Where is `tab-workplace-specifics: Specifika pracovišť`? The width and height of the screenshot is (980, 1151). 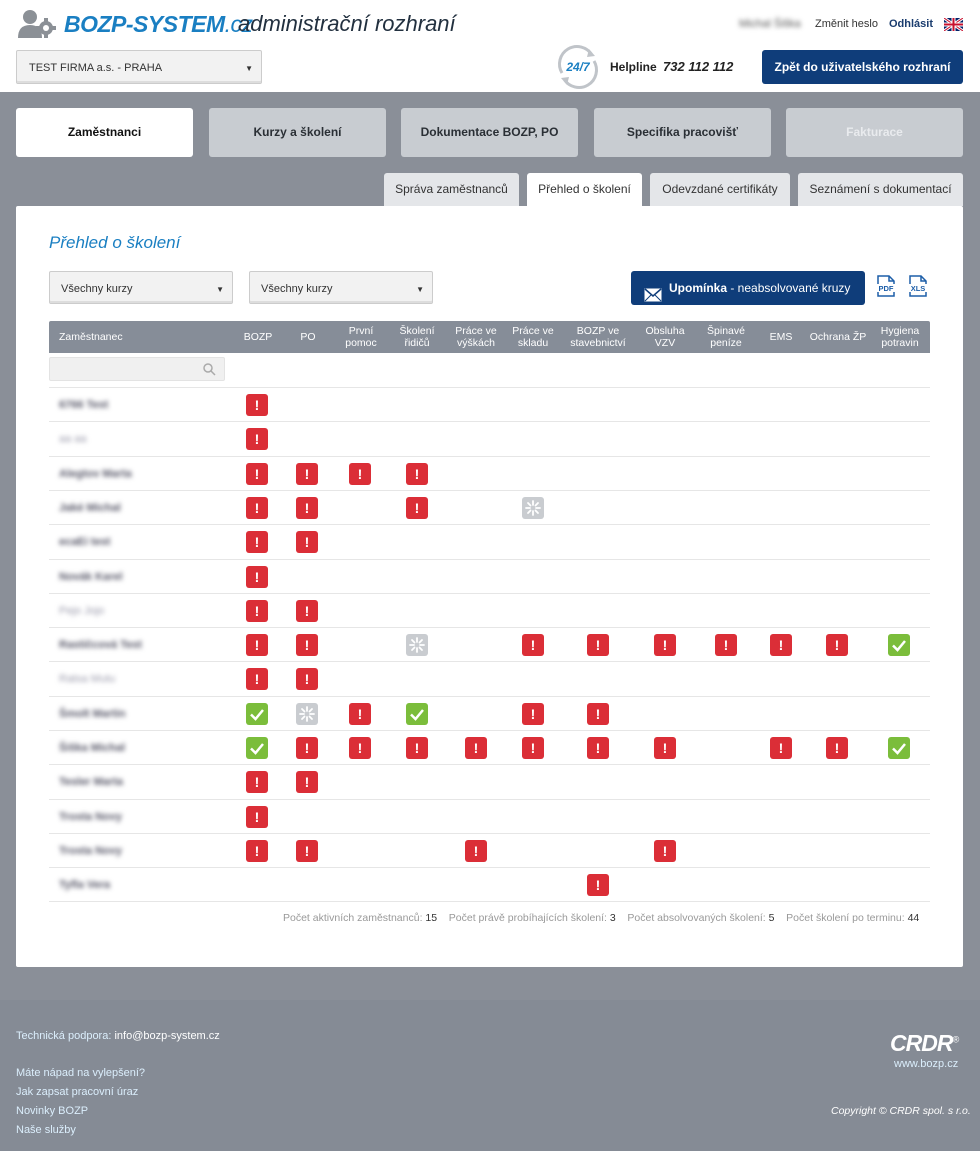
tab-workplace-specifics: Specifika pracovišť is located at coordinates (682, 132).